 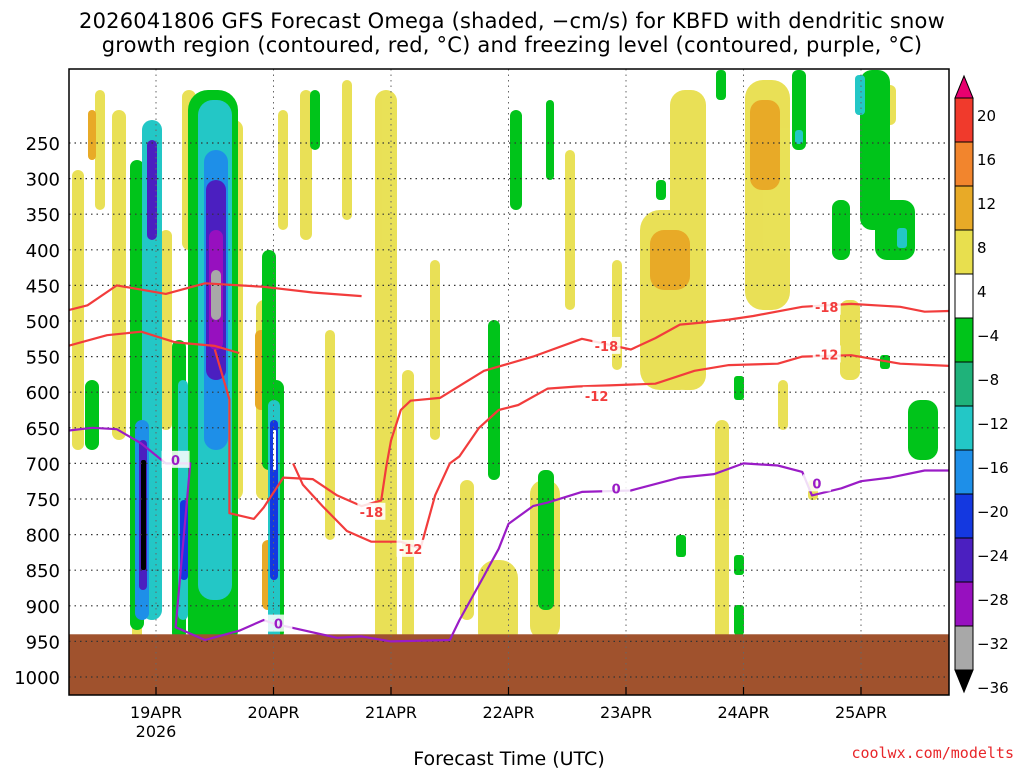 I want to click on colorbar-tick-label: −12, so click(x=993, y=424).